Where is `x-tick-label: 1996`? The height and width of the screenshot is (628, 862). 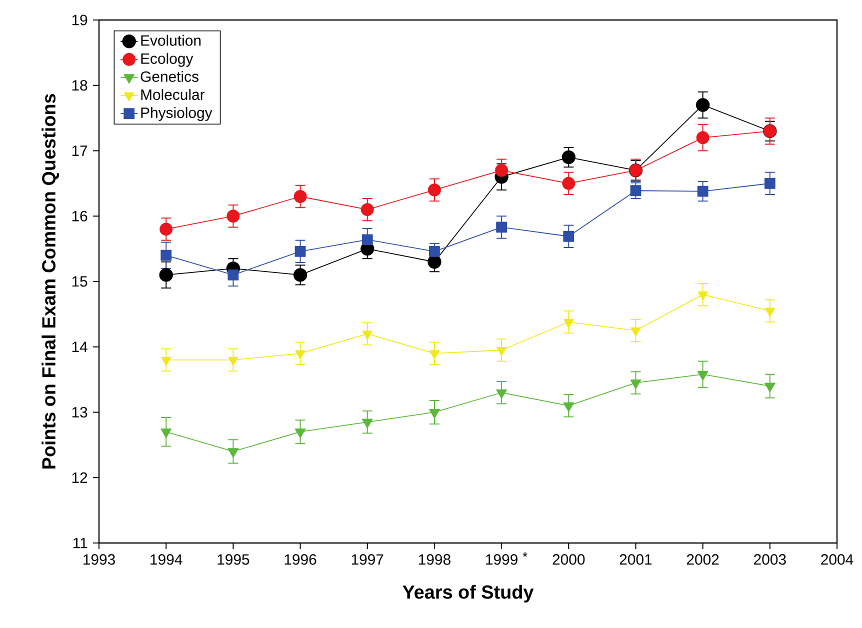
x-tick-label: 1996 is located at coordinates (300, 559).